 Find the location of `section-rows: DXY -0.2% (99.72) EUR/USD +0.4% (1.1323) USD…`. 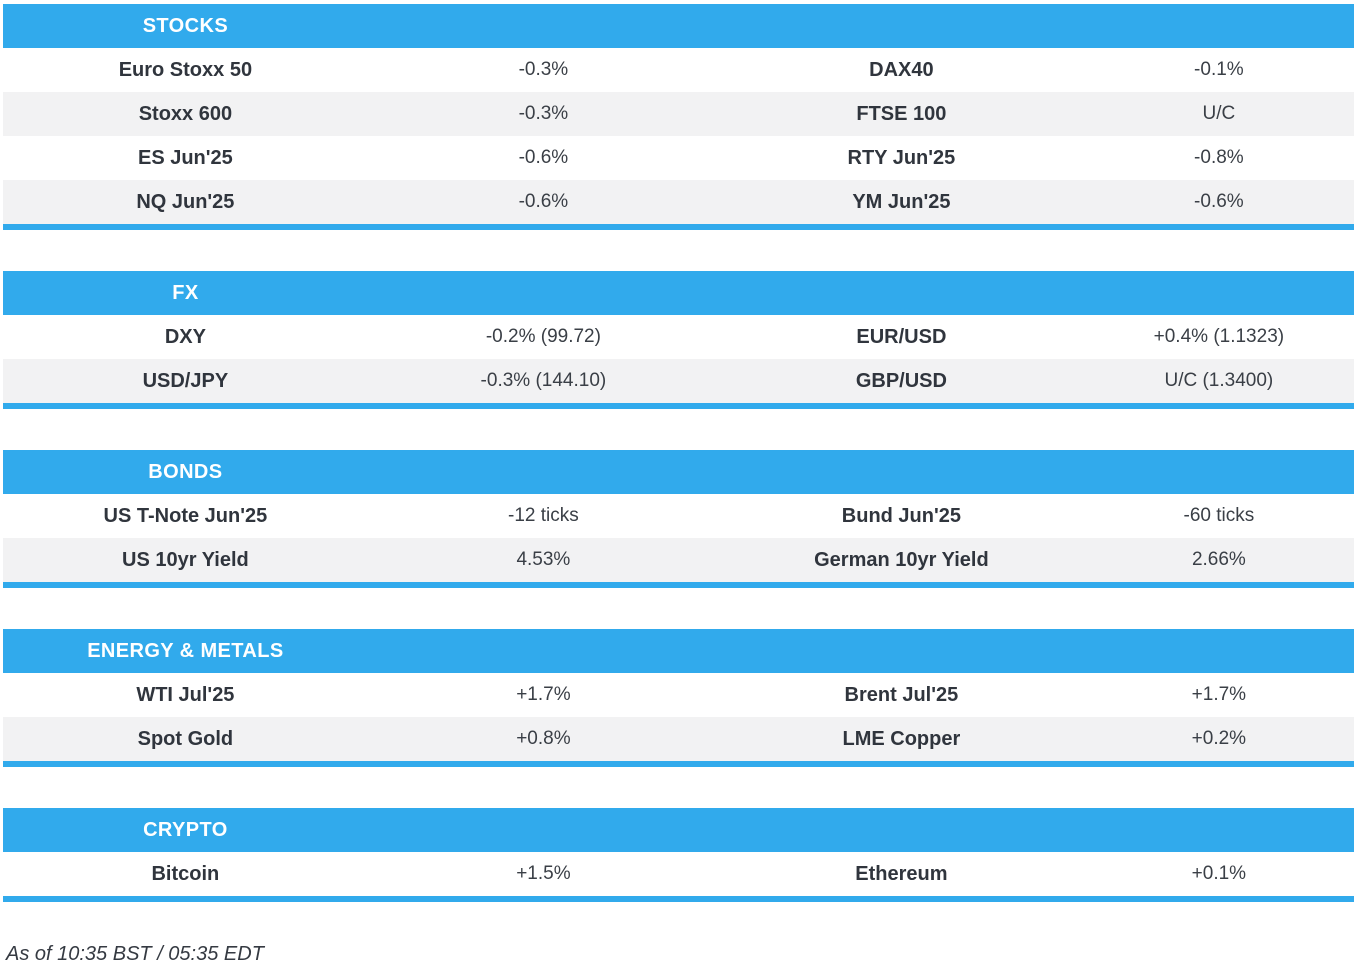

section-rows: DXY -0.2% (99.72) EUR/USD +0.4% (1.1323) USD… is located at coordinates (678, 359).